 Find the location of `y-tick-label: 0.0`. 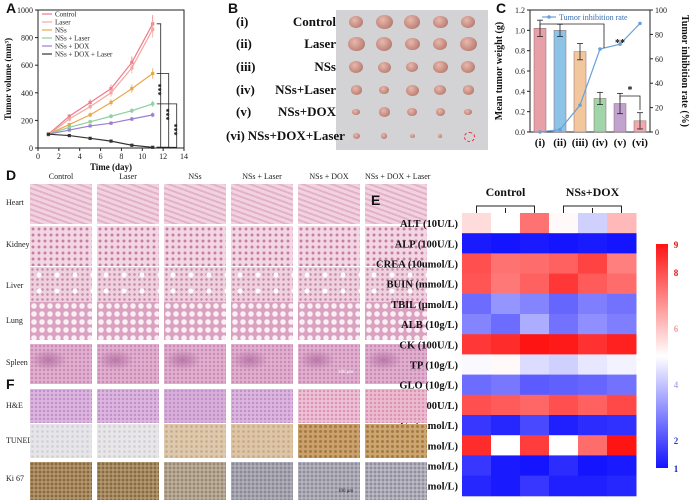

y-tick-label: 0.0 is located at coordinates (520, 132).